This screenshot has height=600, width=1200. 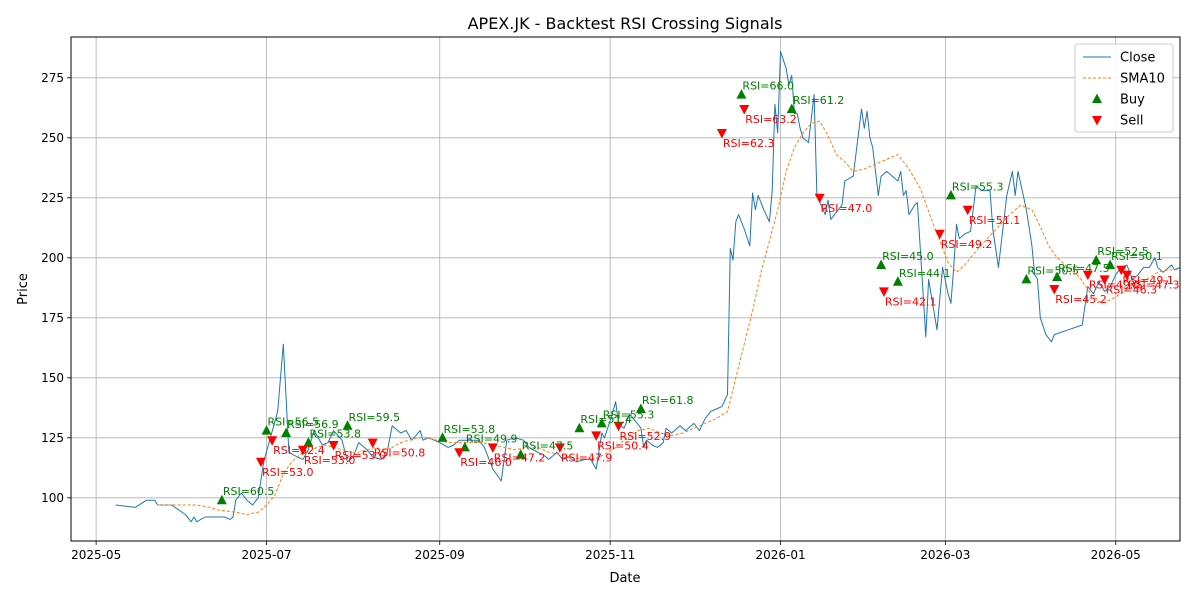 I want to click on buy-rsi-label: RSI=59.5, so click(x=375, y=417).